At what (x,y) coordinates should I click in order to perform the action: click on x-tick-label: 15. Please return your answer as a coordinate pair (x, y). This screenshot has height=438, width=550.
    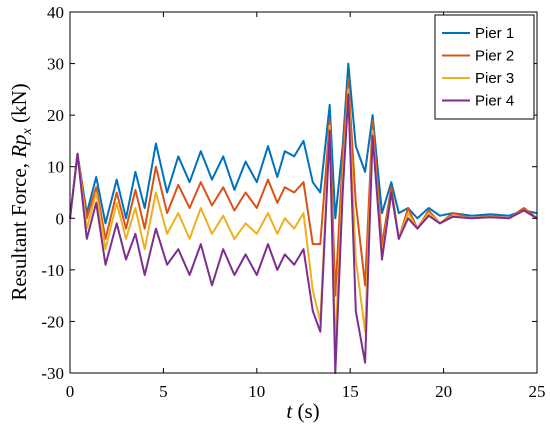
    Looking at the image, I should click on (350, 391).